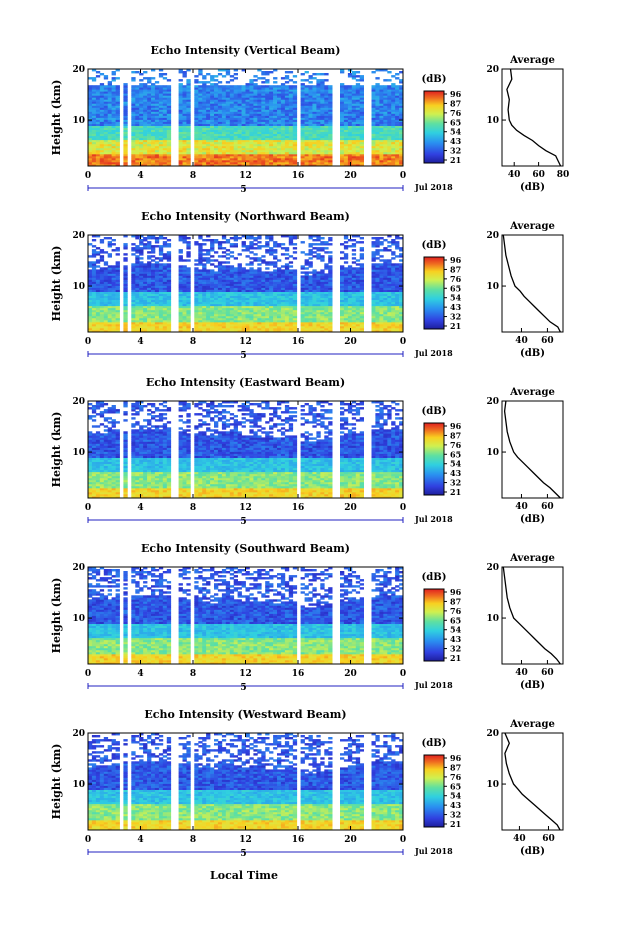 This screenshot has height=929, width=618. What do you see at coordinates (78, 121) in the screenshot?
I see `y-tick-label: 10` at bounding box center [78, 121].